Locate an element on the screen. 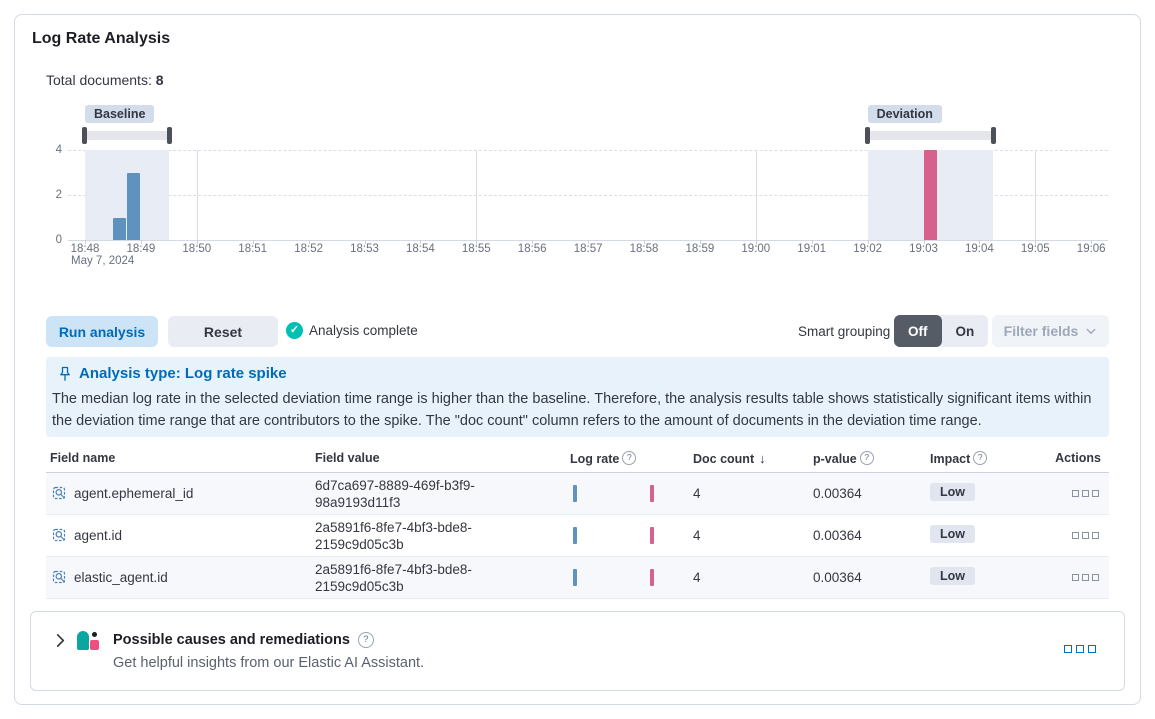  field-name-cell: agent.ephemeral_id is located at coordinates (134, 493).